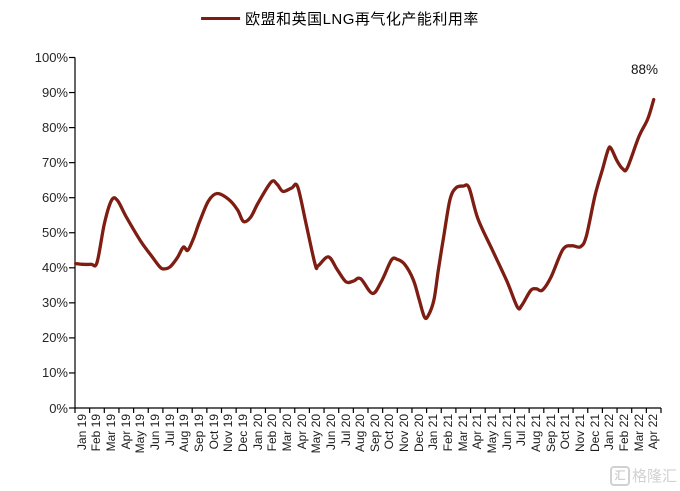  I want to click on legend-line-swatch, so click(221, 18).